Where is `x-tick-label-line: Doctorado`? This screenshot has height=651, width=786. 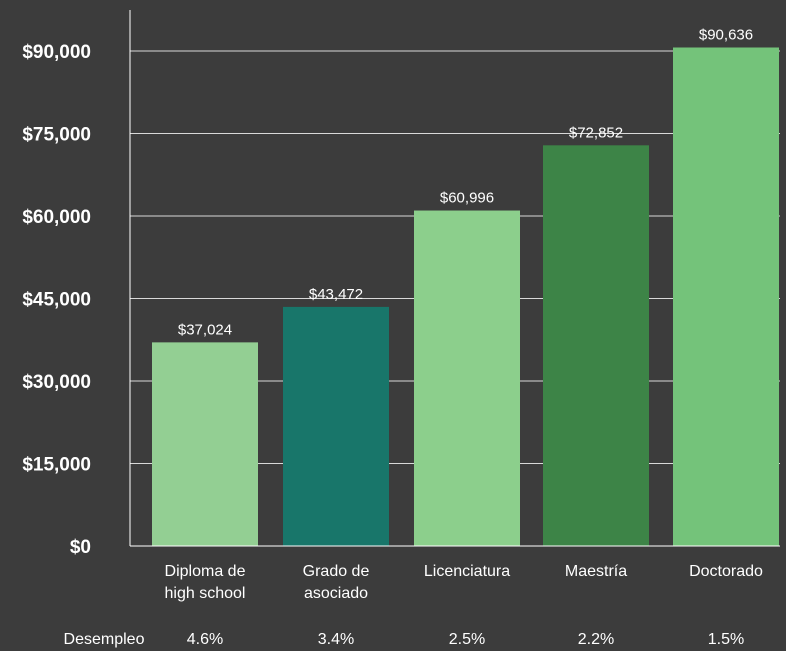
x-tick-label-line: Doctorado is located at coordinates (726, 571).